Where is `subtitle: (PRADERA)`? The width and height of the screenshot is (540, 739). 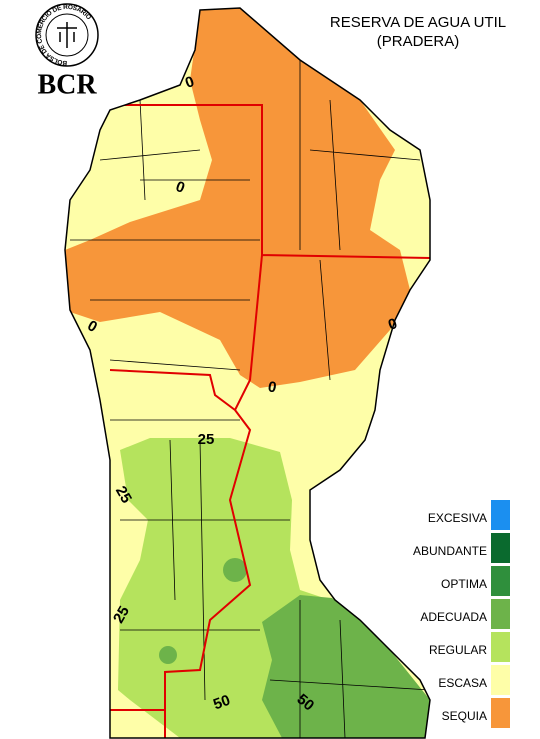
subtitle: (PRADERA) is located at coordinates (418, 41).